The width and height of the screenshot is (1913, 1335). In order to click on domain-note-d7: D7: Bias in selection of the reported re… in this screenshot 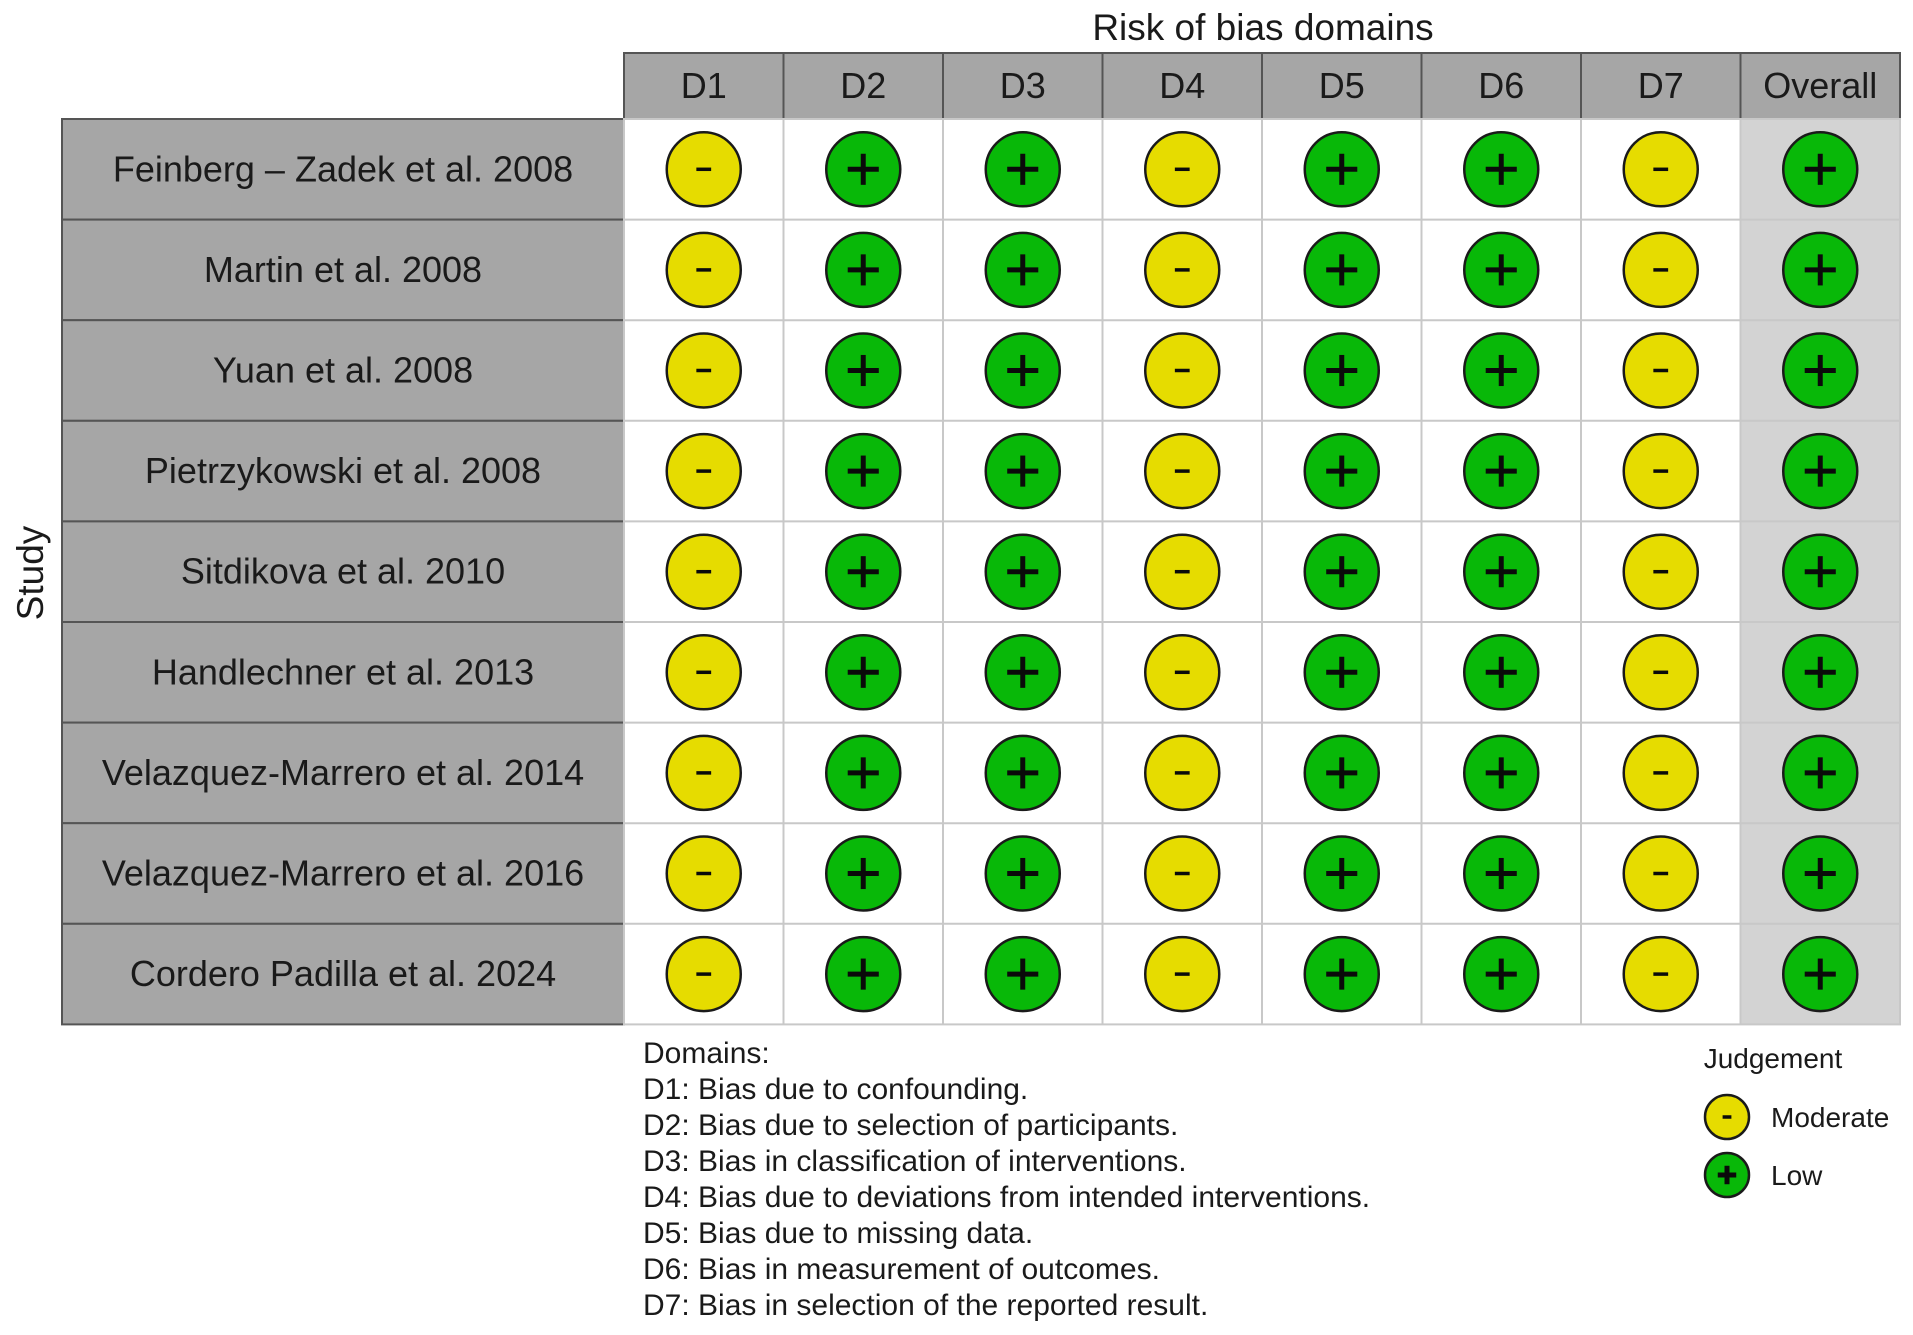, I will do `click(926, 1305)`.